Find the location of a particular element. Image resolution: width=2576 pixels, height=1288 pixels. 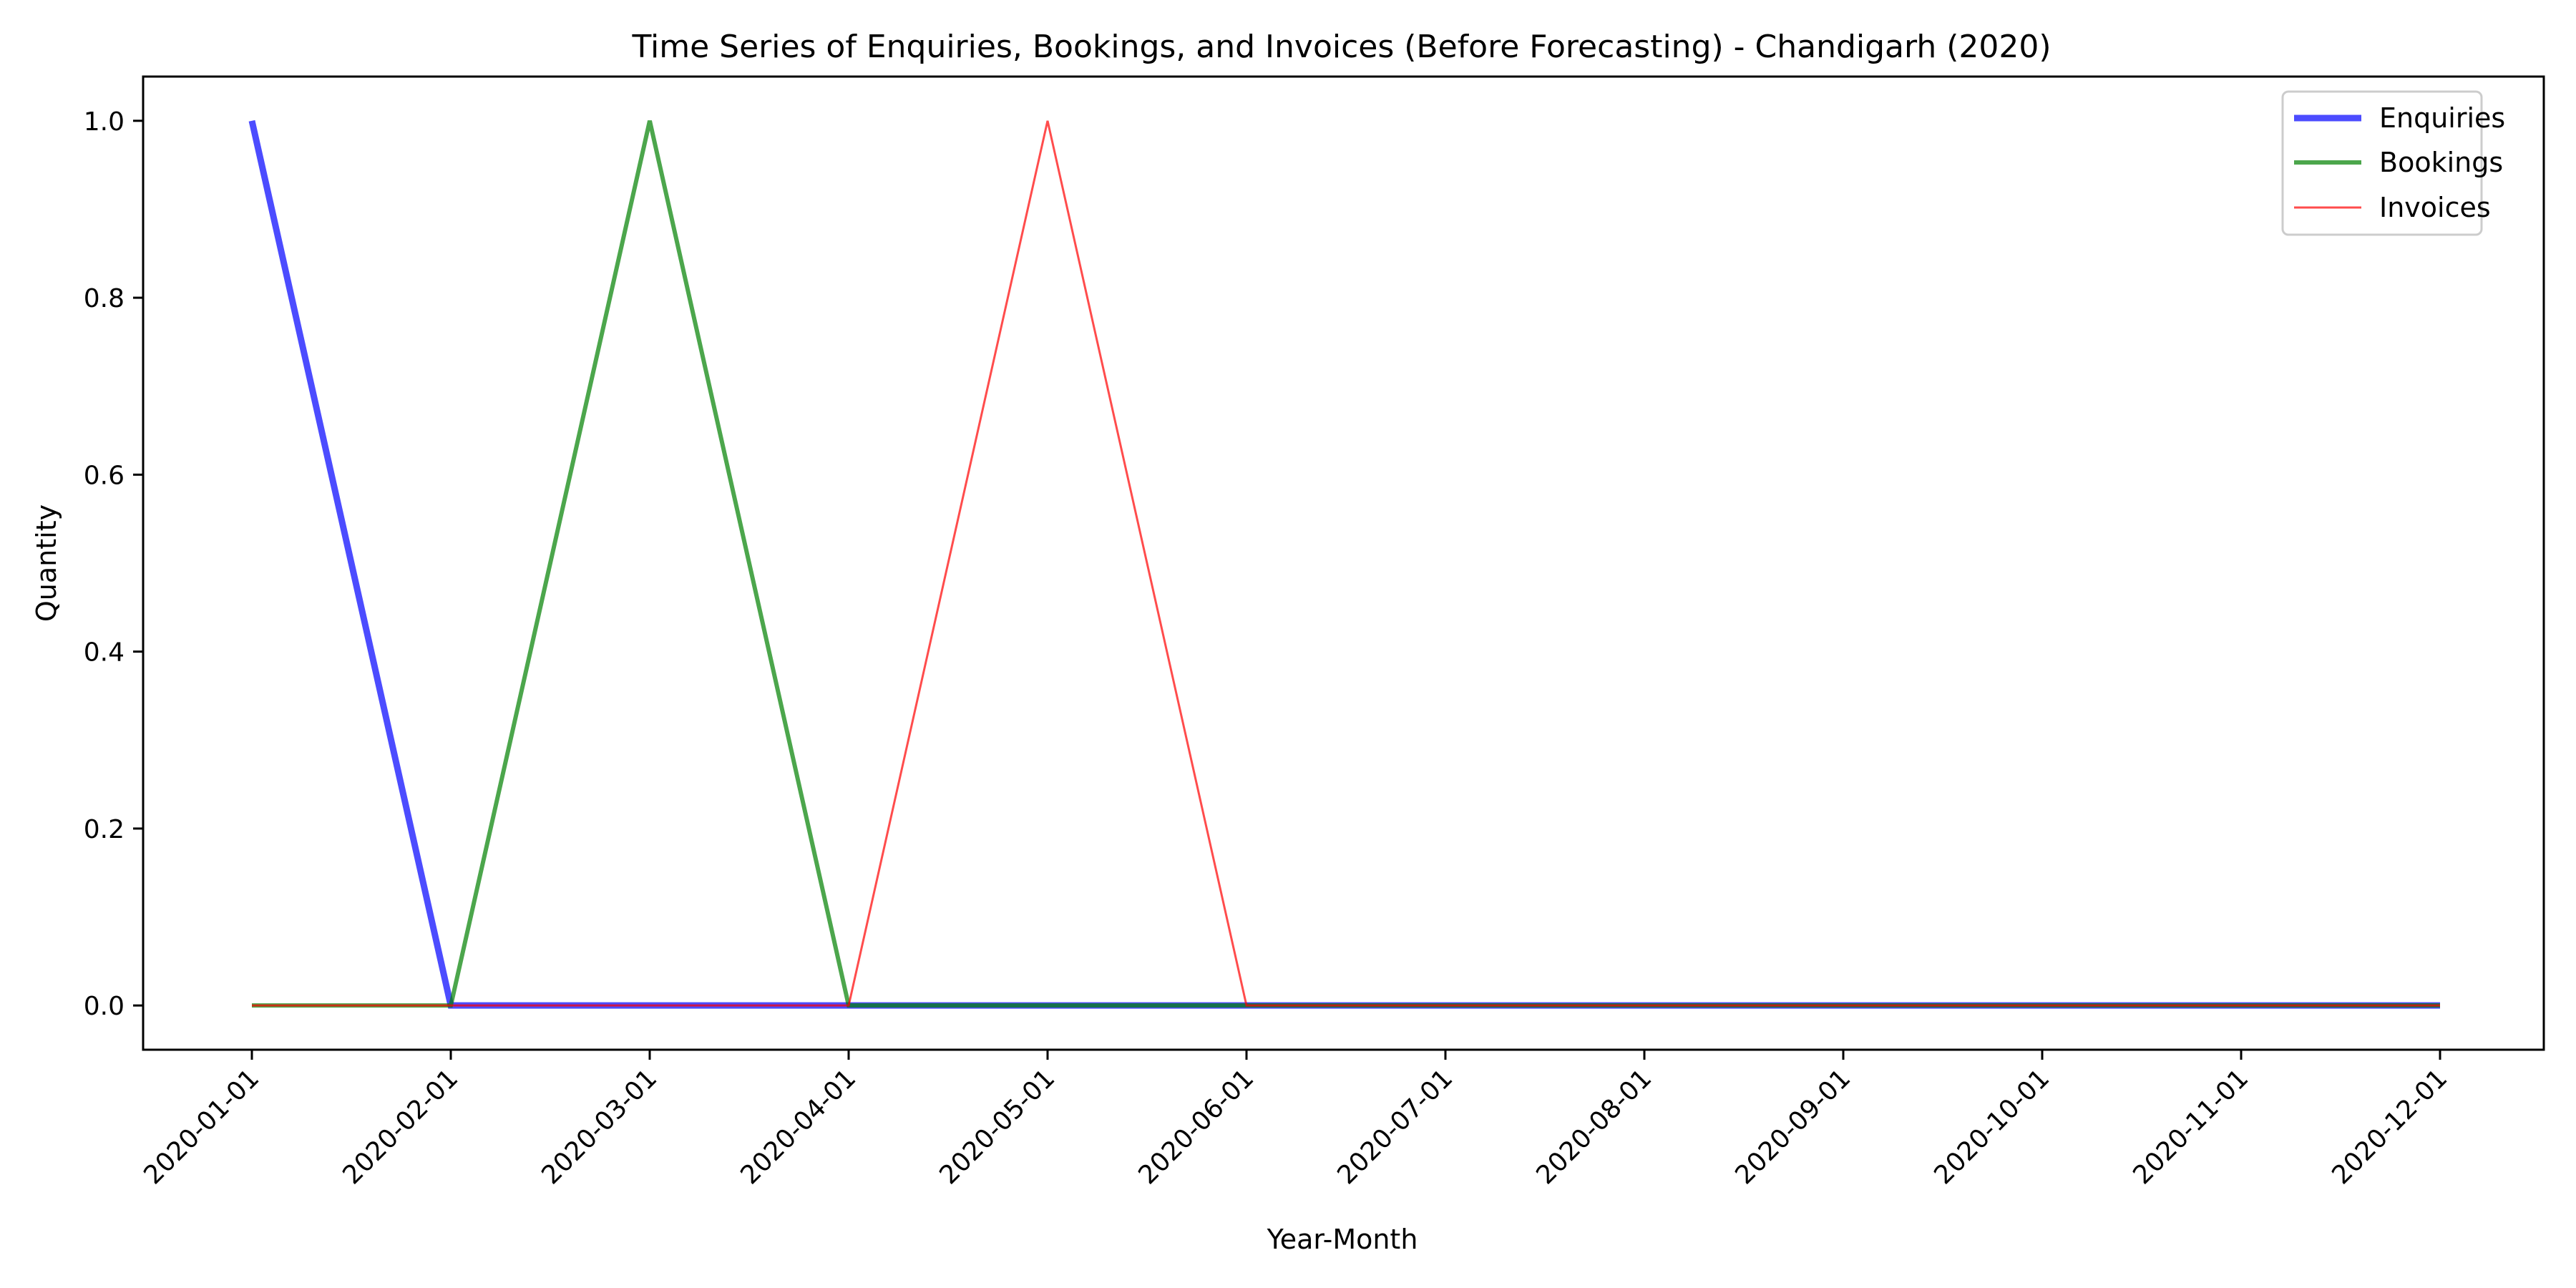

legend: Enquiries Bookings Invoices is located at coordinates (2393, 163).